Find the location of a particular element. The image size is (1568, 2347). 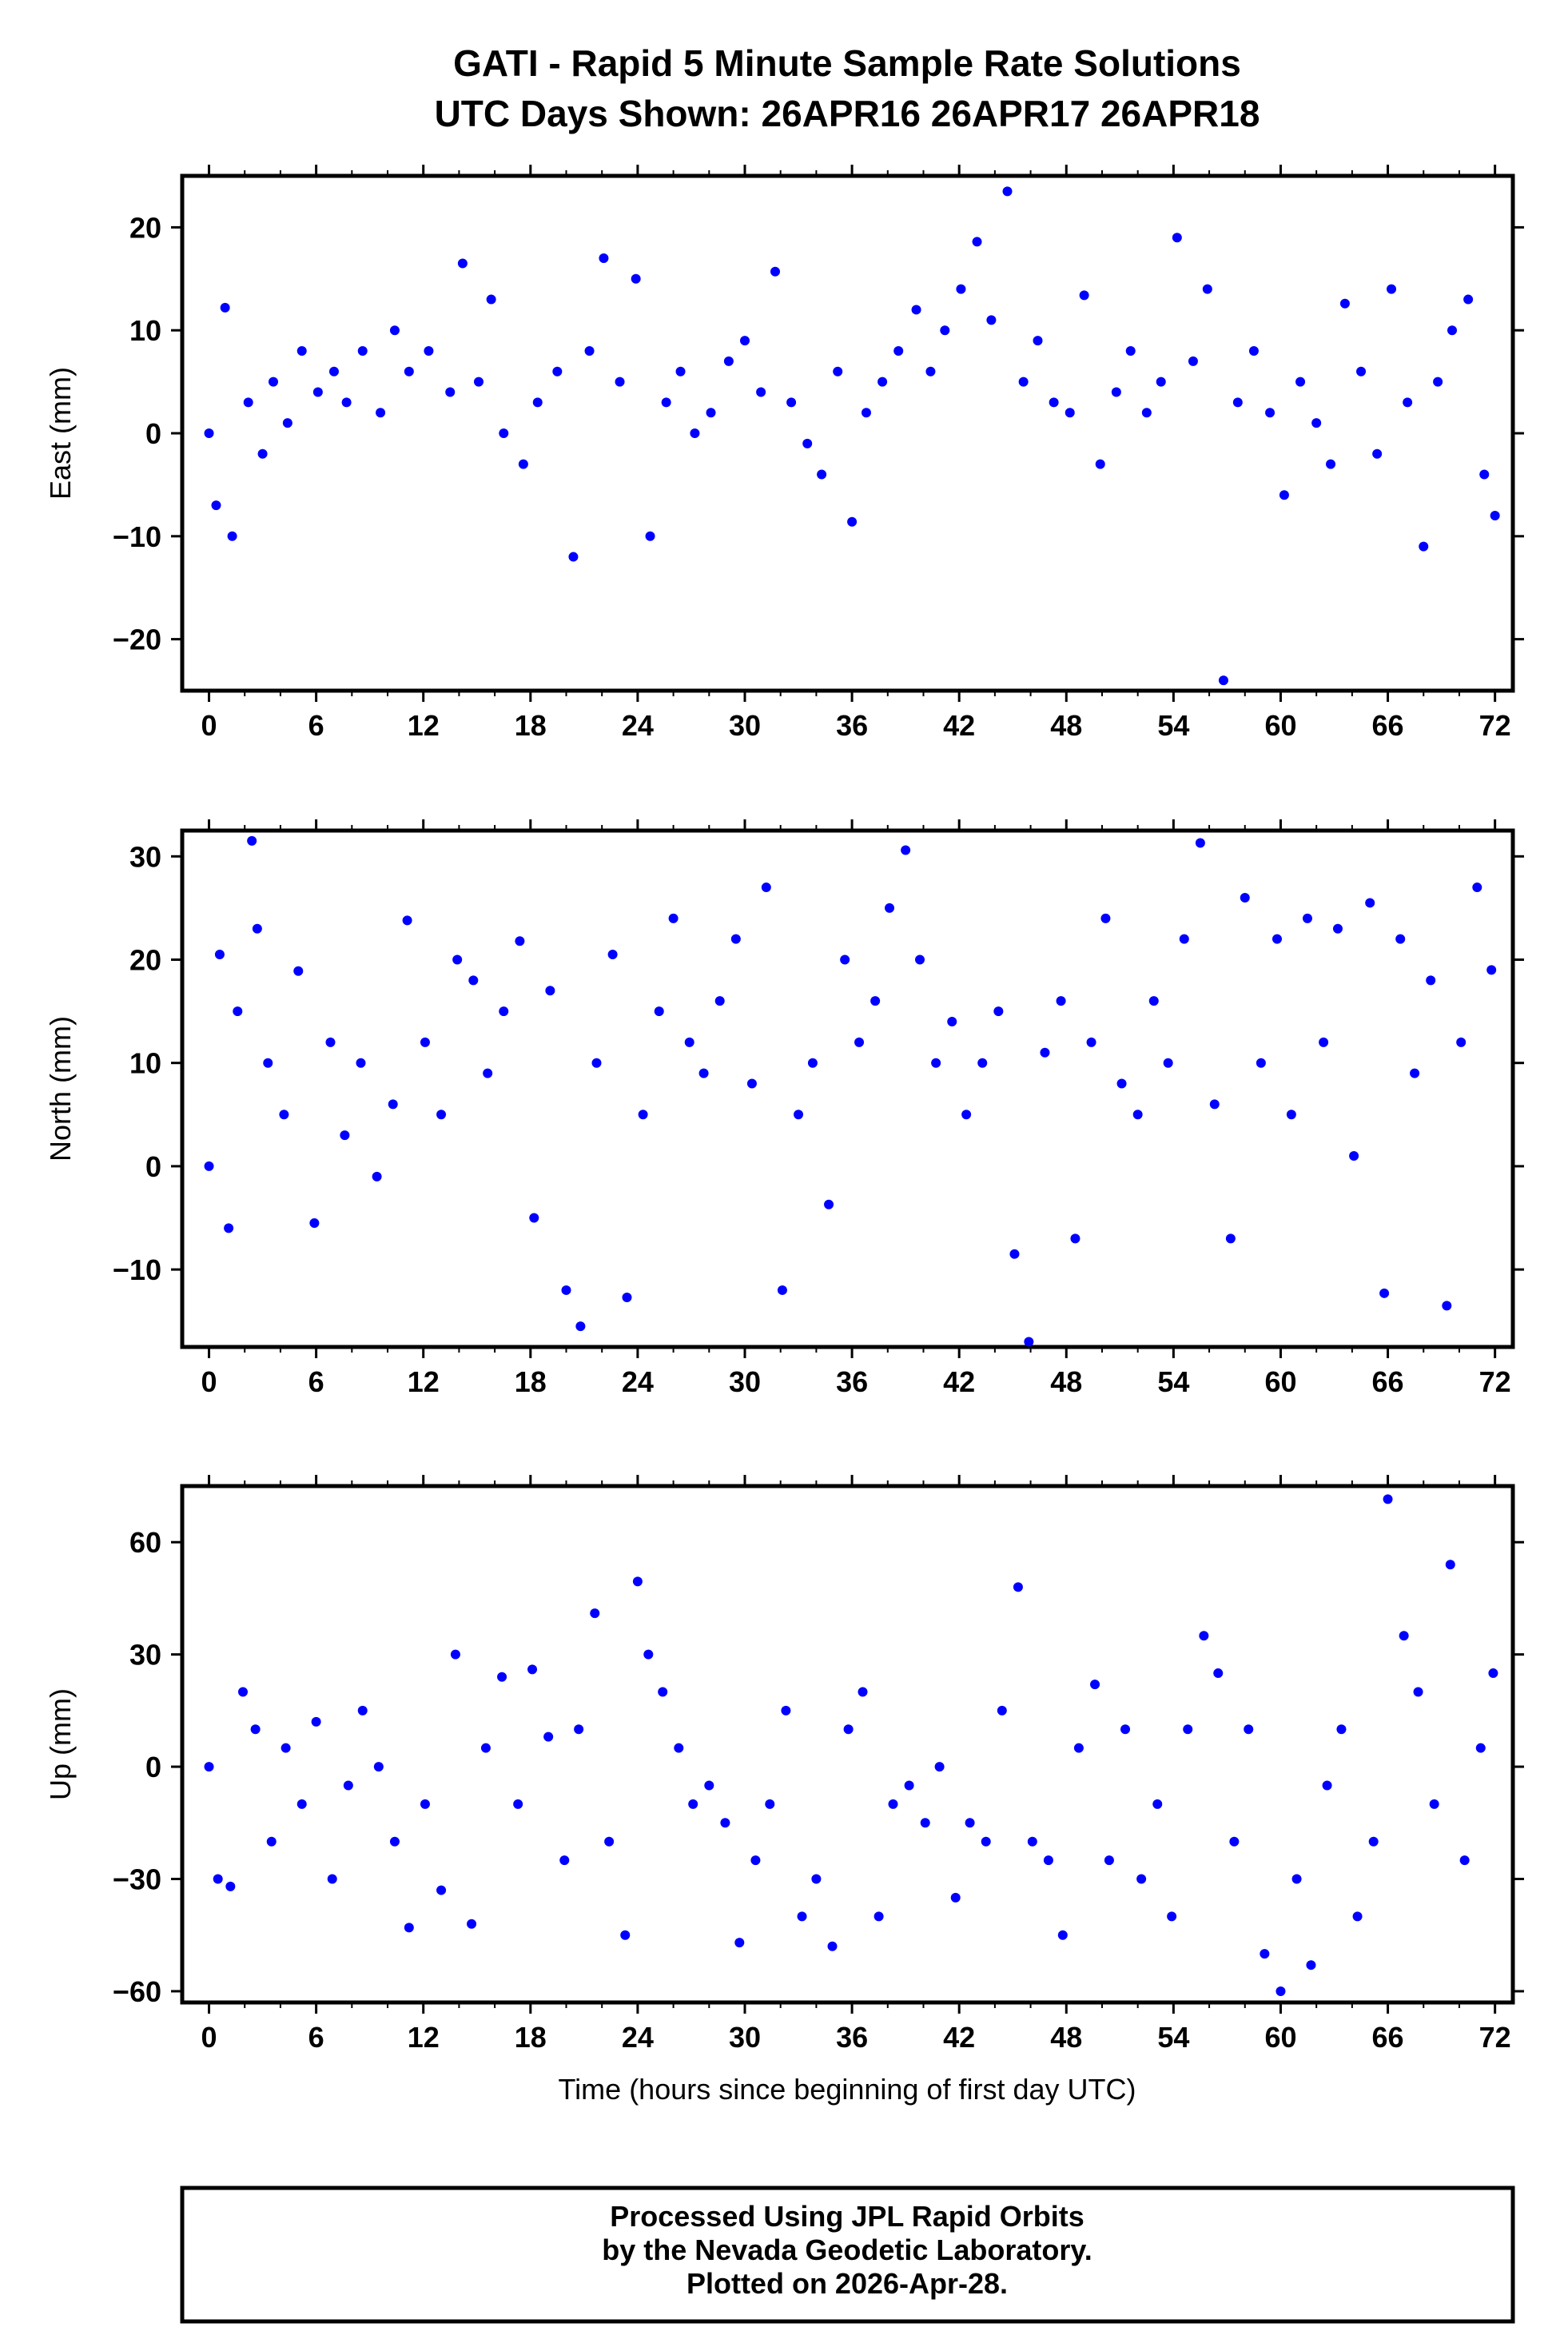

up-y-tick-label: 30 is located at coordinates (145, 1656).